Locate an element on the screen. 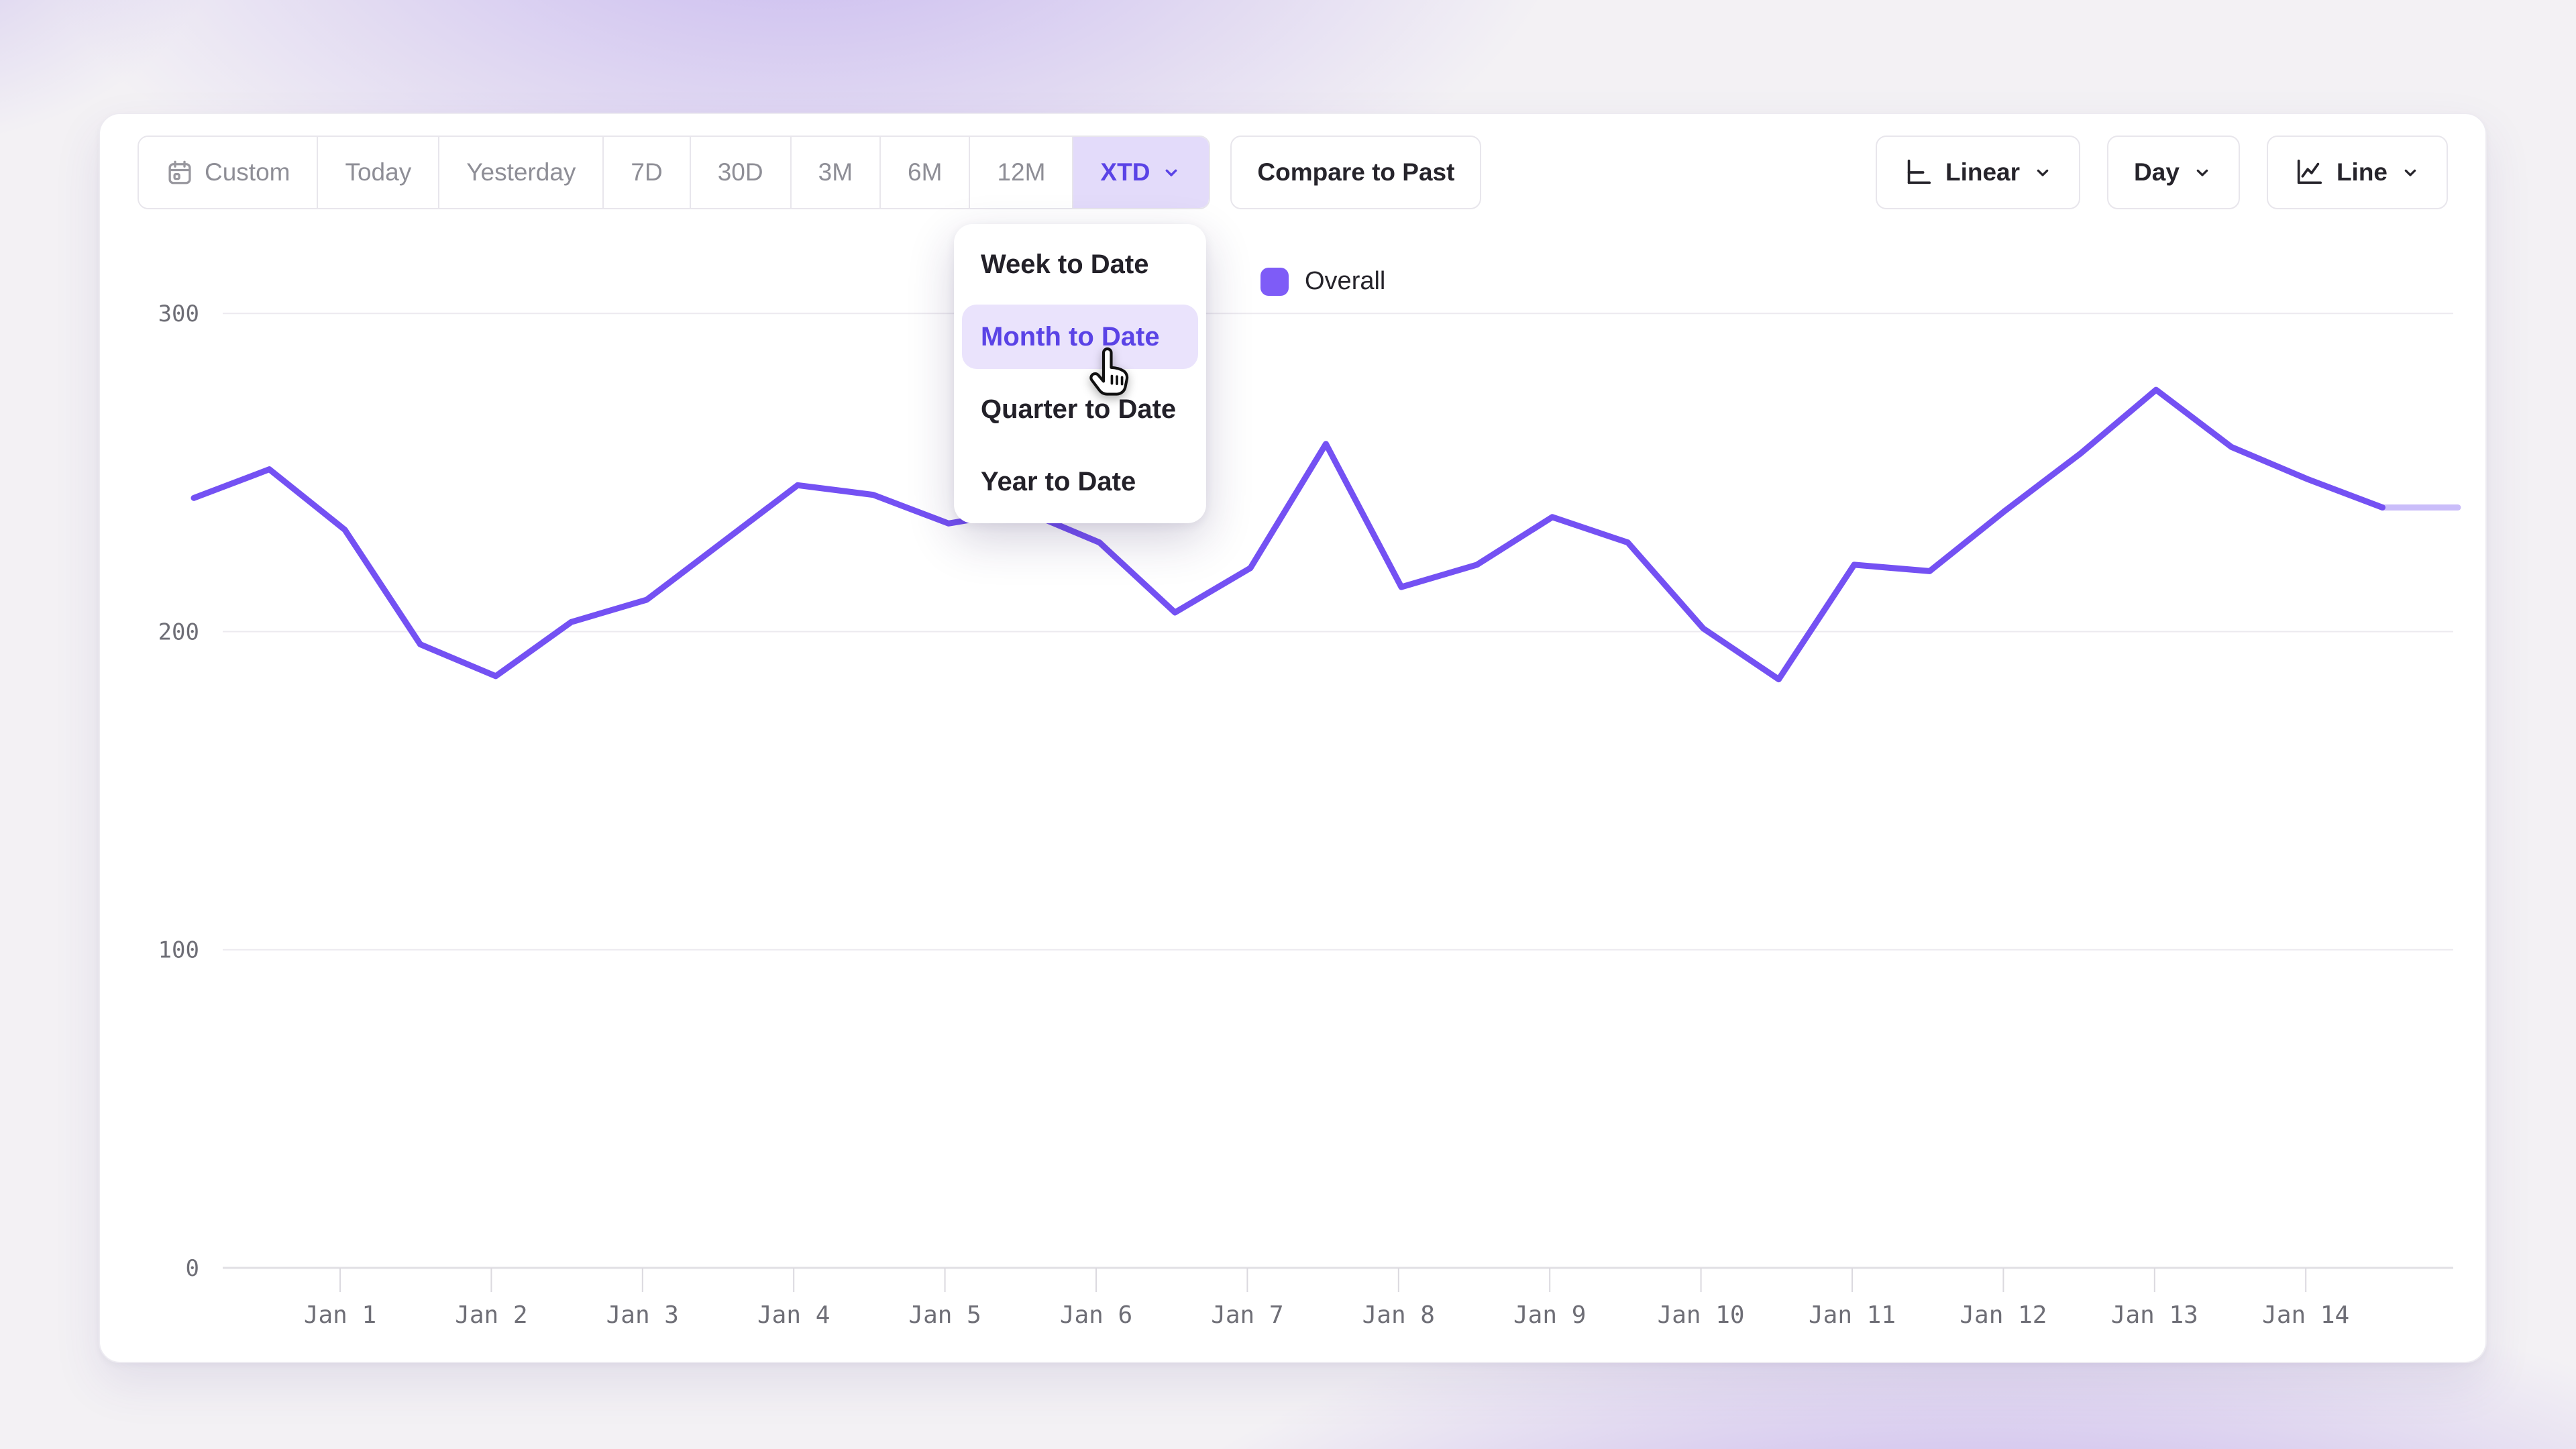 The image size is (2576, 1449). range-button-7d: 7D is located at coordinates (647, 172).